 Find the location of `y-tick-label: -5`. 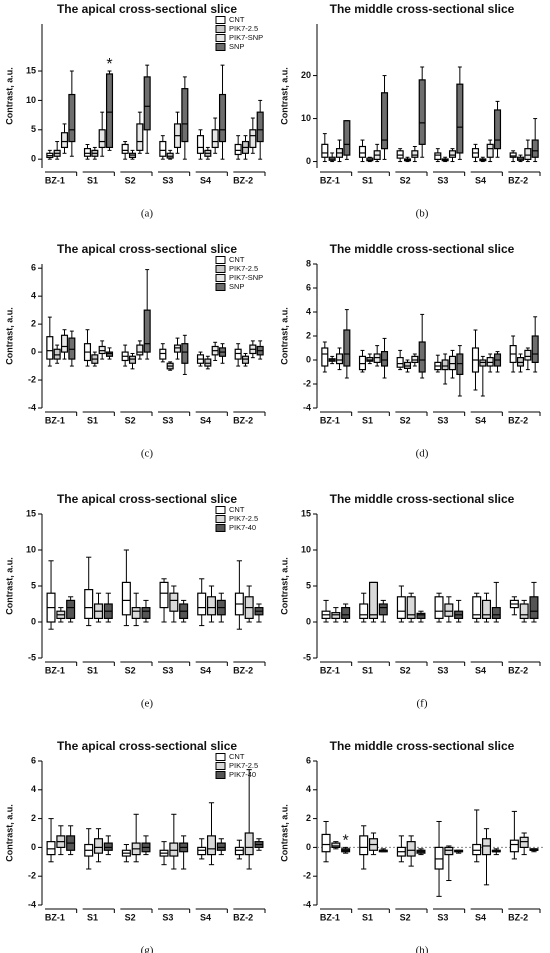

y-tick-label: -5 is located at coordinates (307, 657).